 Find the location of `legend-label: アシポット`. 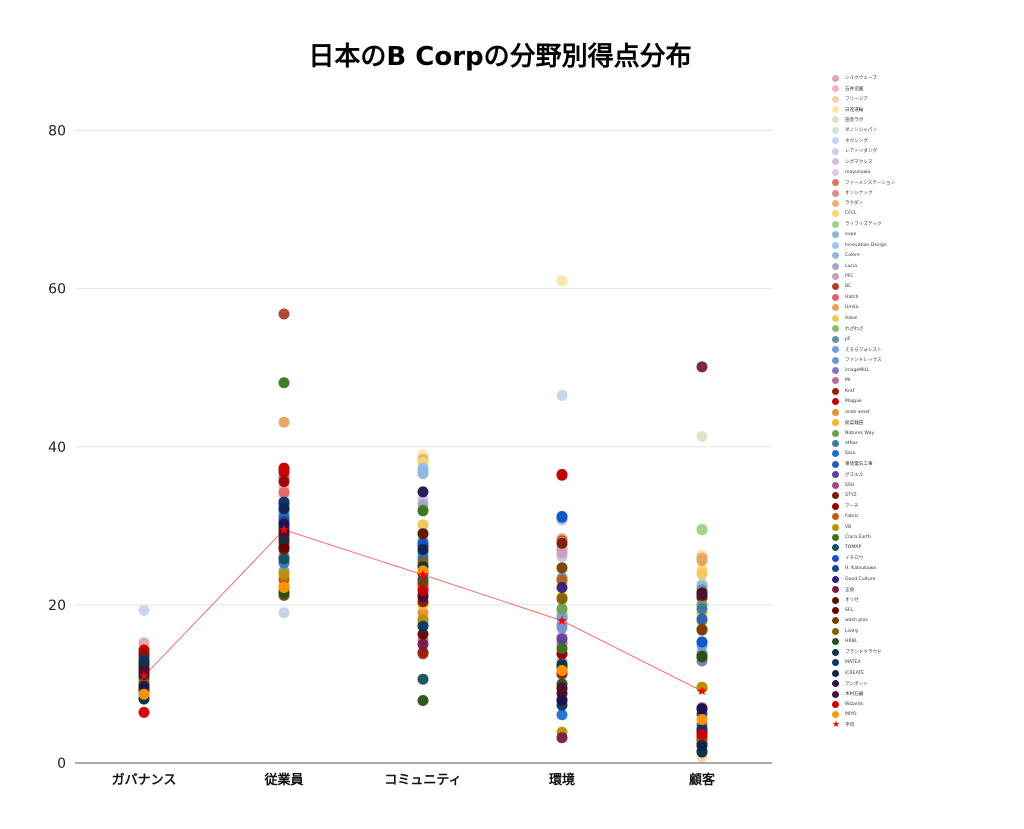

legend-label: アシポット is located at coordinates (856, 684).